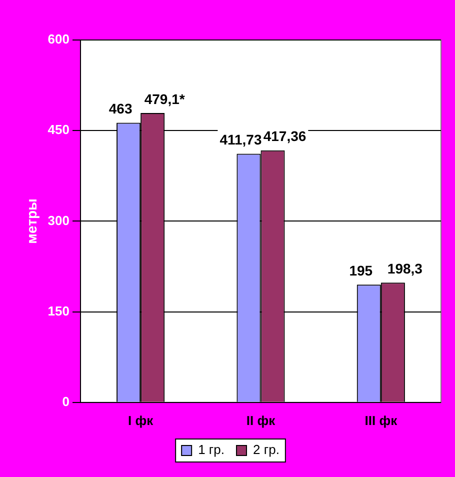 The height and width of the screenshot is (477, 455). I want to click on data-label: 463, so click(120, 108).